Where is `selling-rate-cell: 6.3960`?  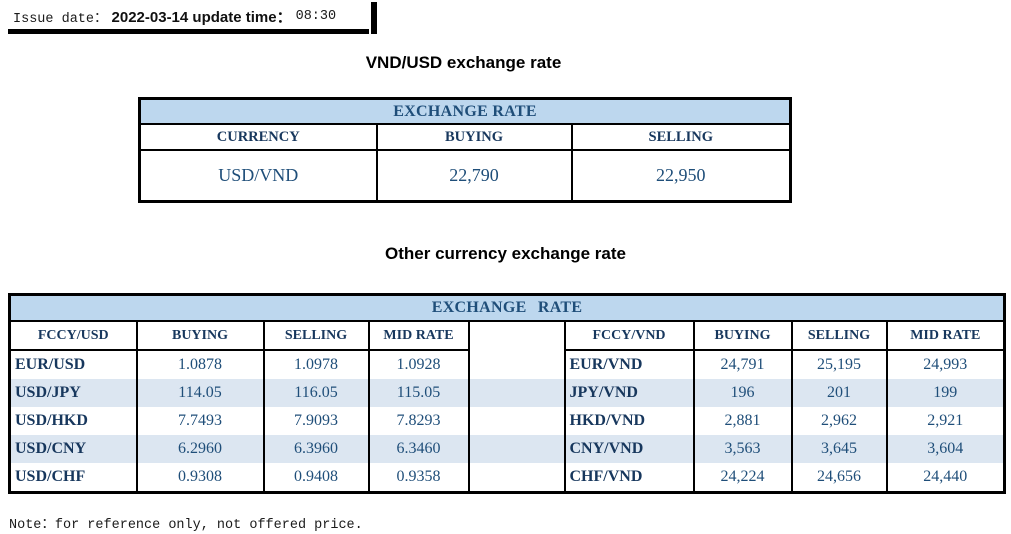 selling-rate-cell: 6.3960 is located at coordinates (316, 449).